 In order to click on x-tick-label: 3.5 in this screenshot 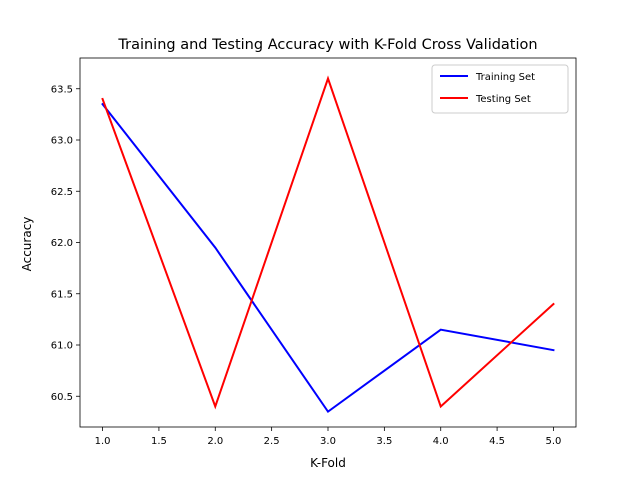, I will do `click(384, 441)`.